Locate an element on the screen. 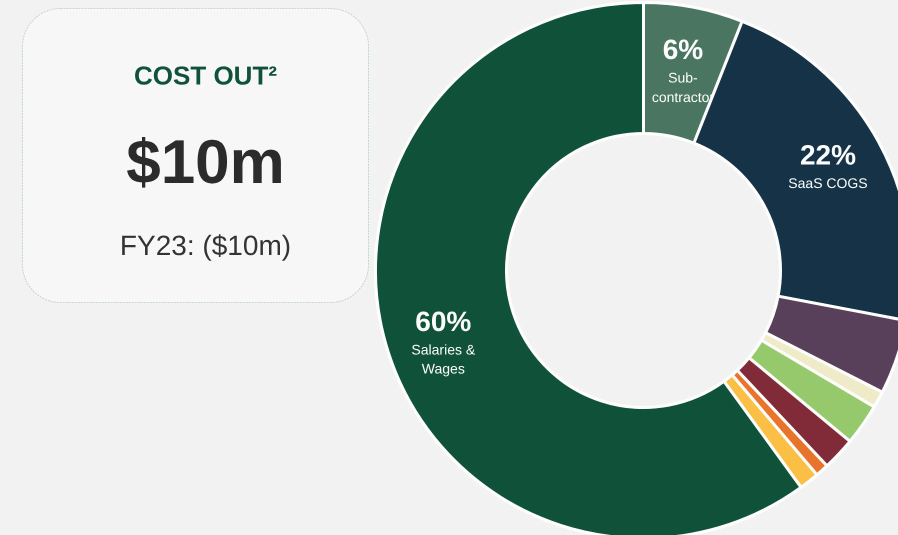  data-label: 22% is located at coordinates (828, 155).